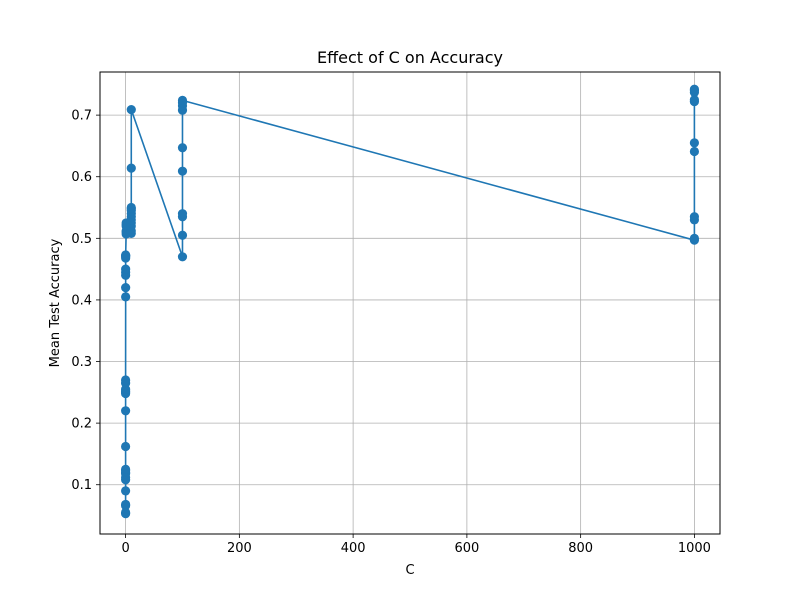 This screenshot has width=800, height=600. I want to click on y-tick-label: 0.4, so click(81, 300).